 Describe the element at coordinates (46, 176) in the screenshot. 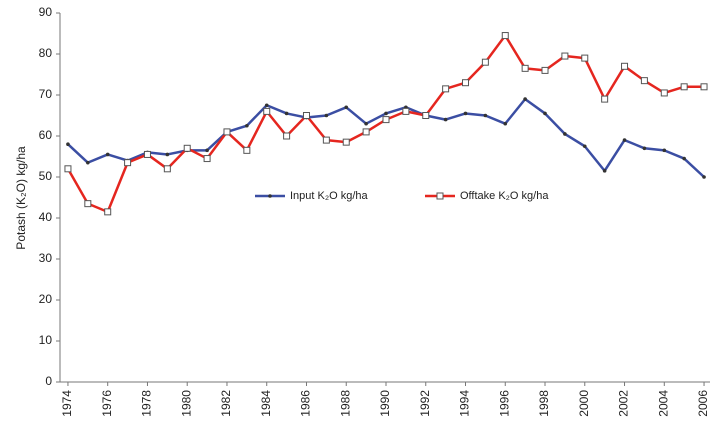

I see `y-tick-label: 50` at that location.